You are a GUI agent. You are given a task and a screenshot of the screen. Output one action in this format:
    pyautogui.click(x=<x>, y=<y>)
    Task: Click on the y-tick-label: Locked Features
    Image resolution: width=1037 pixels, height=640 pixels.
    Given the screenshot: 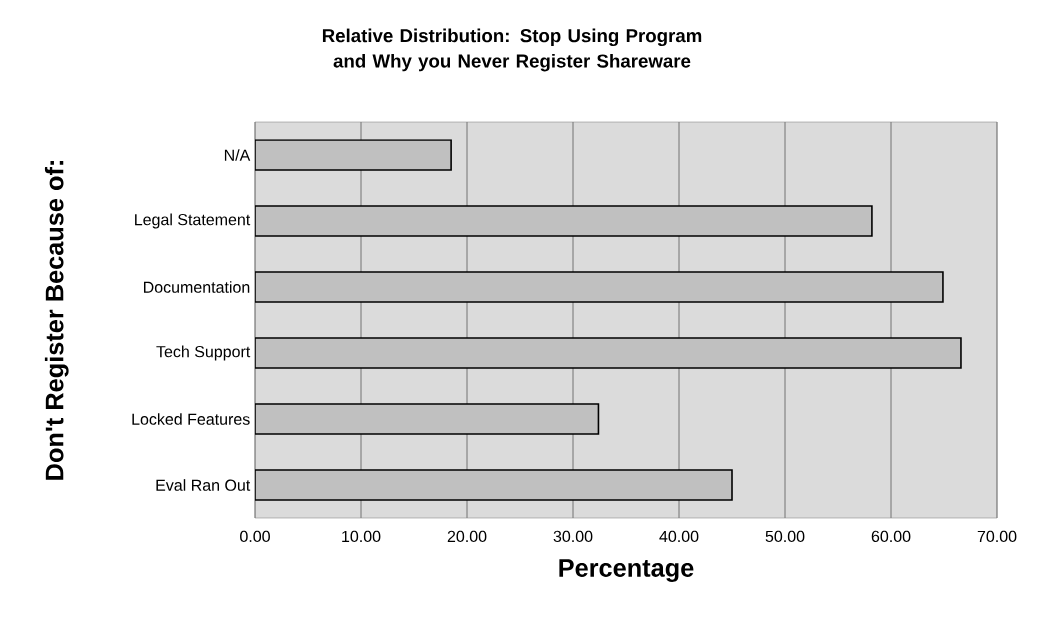 What is the action you would take?
    pyautogui.click(x=191, y=419)
    